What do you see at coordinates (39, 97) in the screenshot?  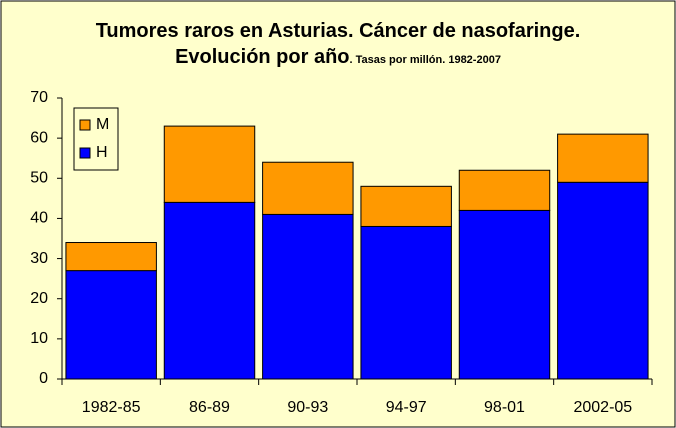 I see `y-tick-label: 70` at bounding box center [39, 97].